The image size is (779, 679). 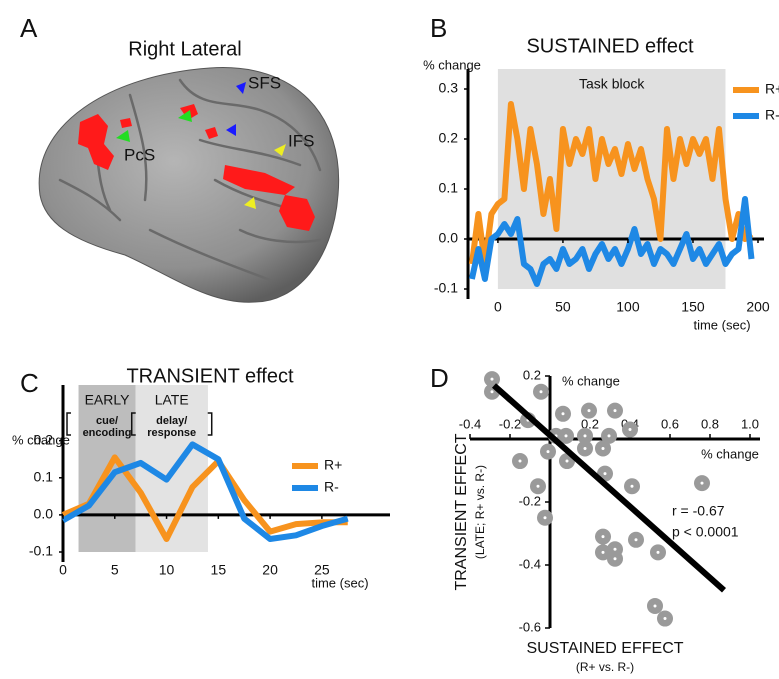 What do you see at coordinates (710, 423) in the screenshot?
I see `x-tick-label: 0.8` at bounding box center [710, 423].